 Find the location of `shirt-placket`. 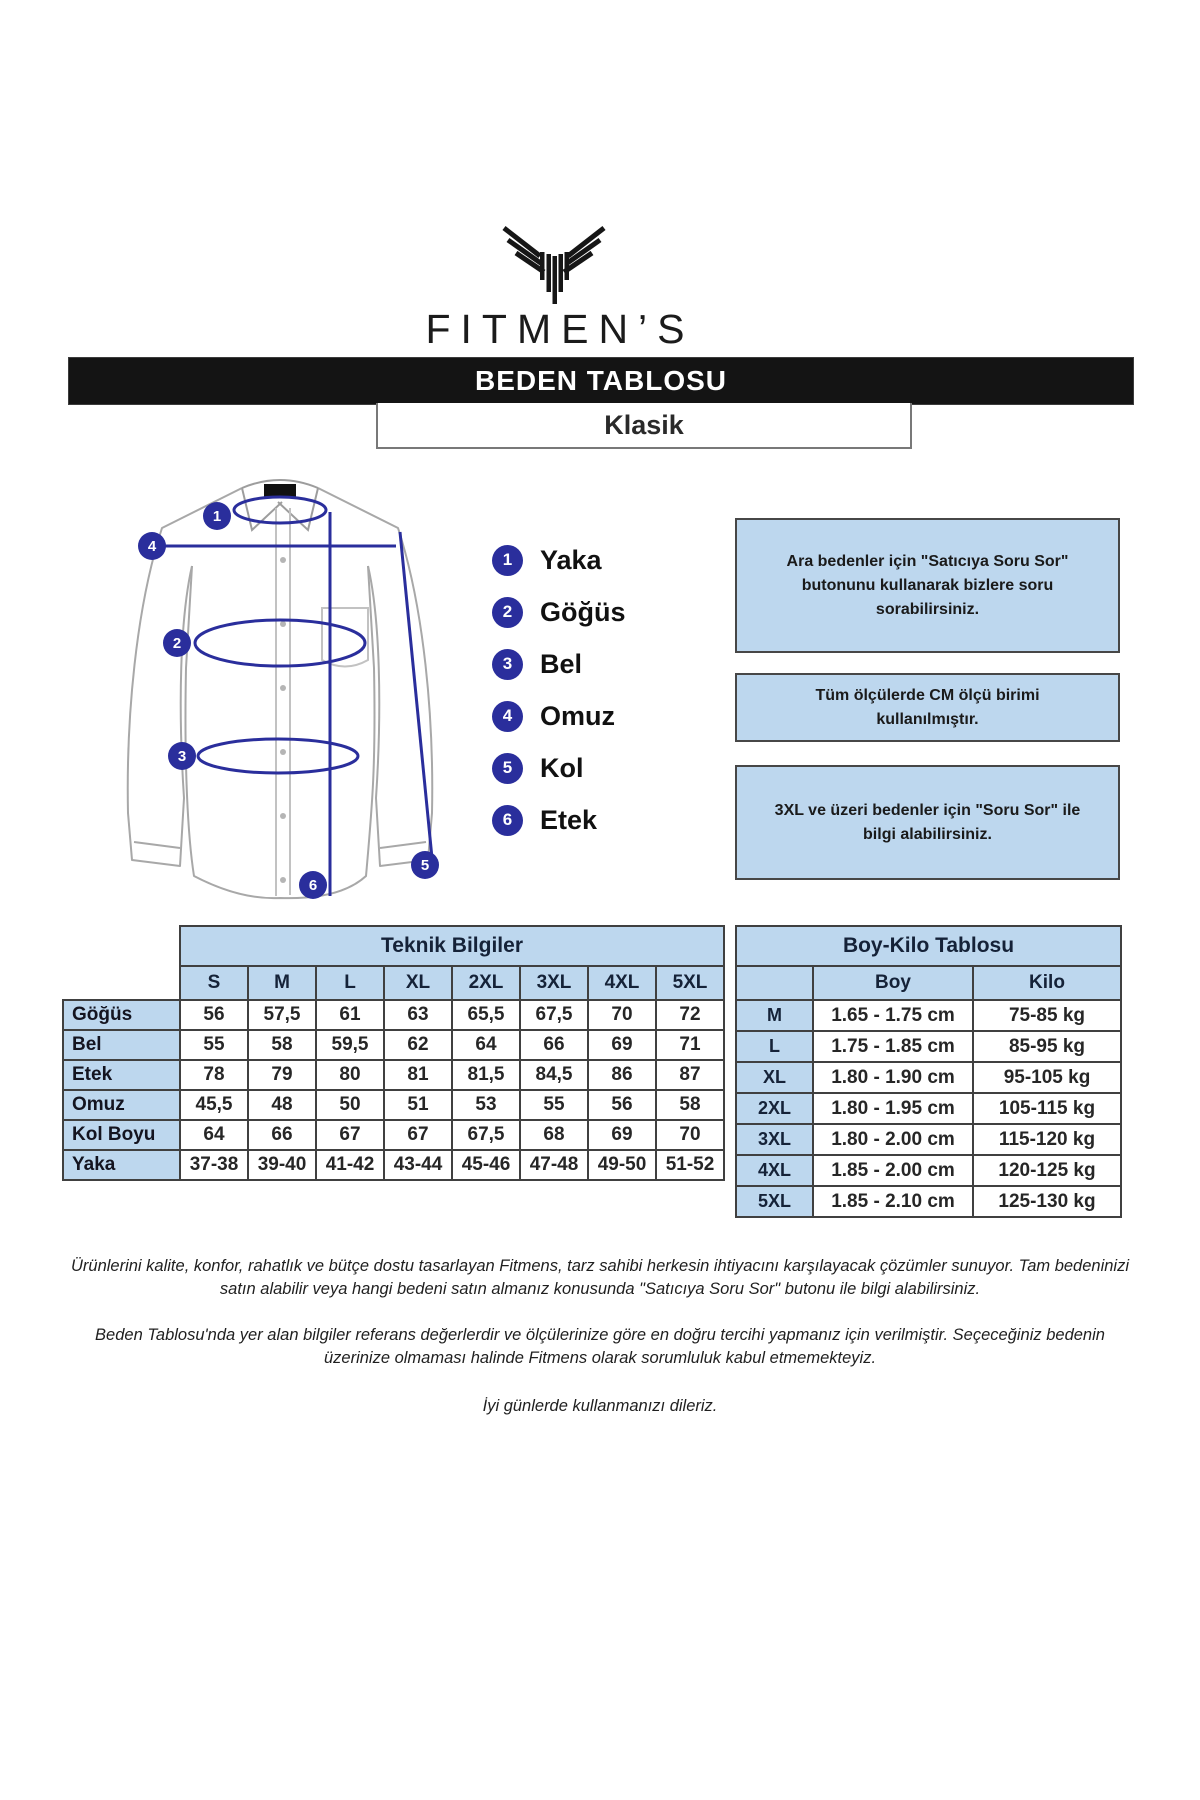

shirt-placket is located at coordinates (322, 702).